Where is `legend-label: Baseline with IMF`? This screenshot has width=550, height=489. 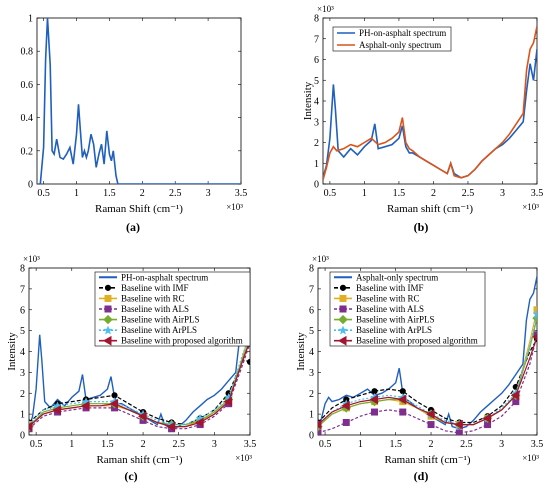
legend-label: Baseline with IMF is located at coordinates (155, 288).